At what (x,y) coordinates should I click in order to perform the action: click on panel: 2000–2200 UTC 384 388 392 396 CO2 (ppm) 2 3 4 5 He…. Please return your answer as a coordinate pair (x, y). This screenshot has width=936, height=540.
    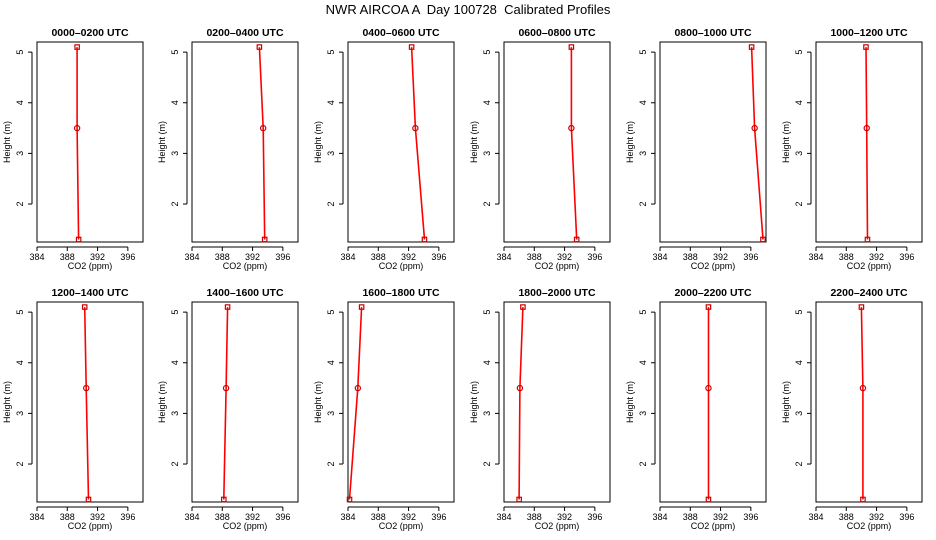
    Looking at the image, I should click on (696, 409).